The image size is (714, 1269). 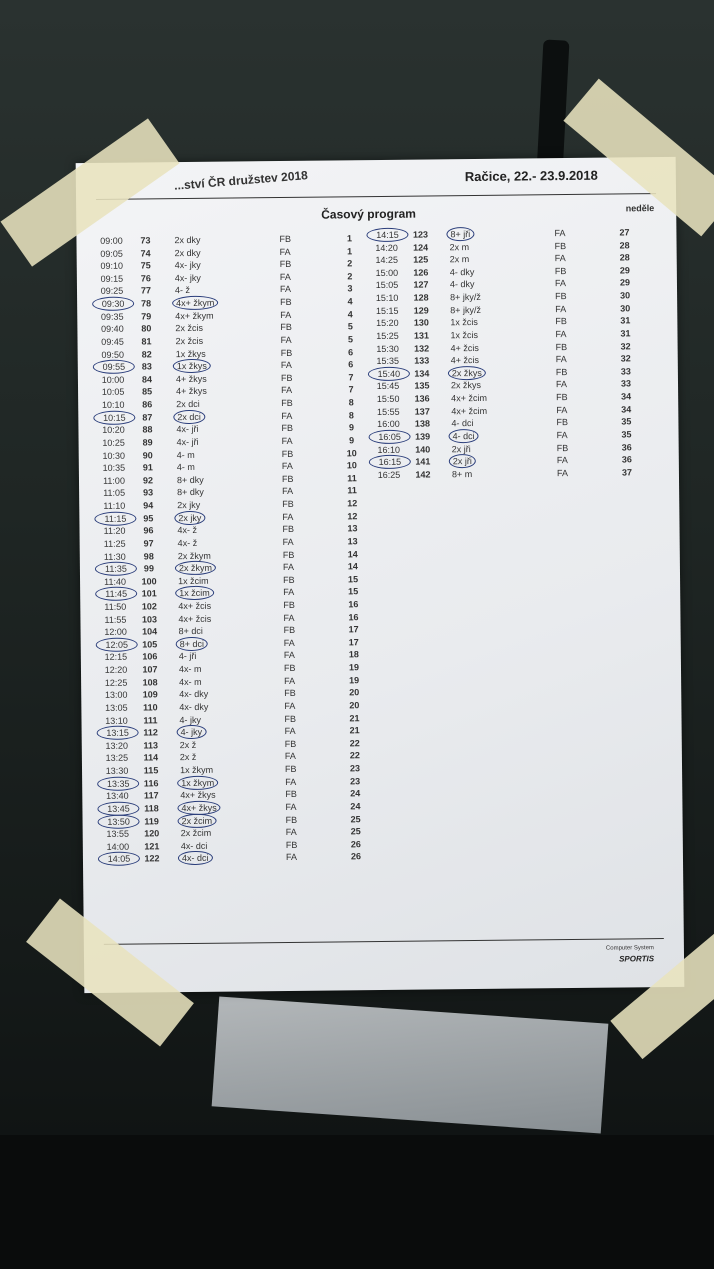 What do you see at coordinates (151, 757) in the screenshot?
I see `race-number: 114` at bounding box center [151, 757].